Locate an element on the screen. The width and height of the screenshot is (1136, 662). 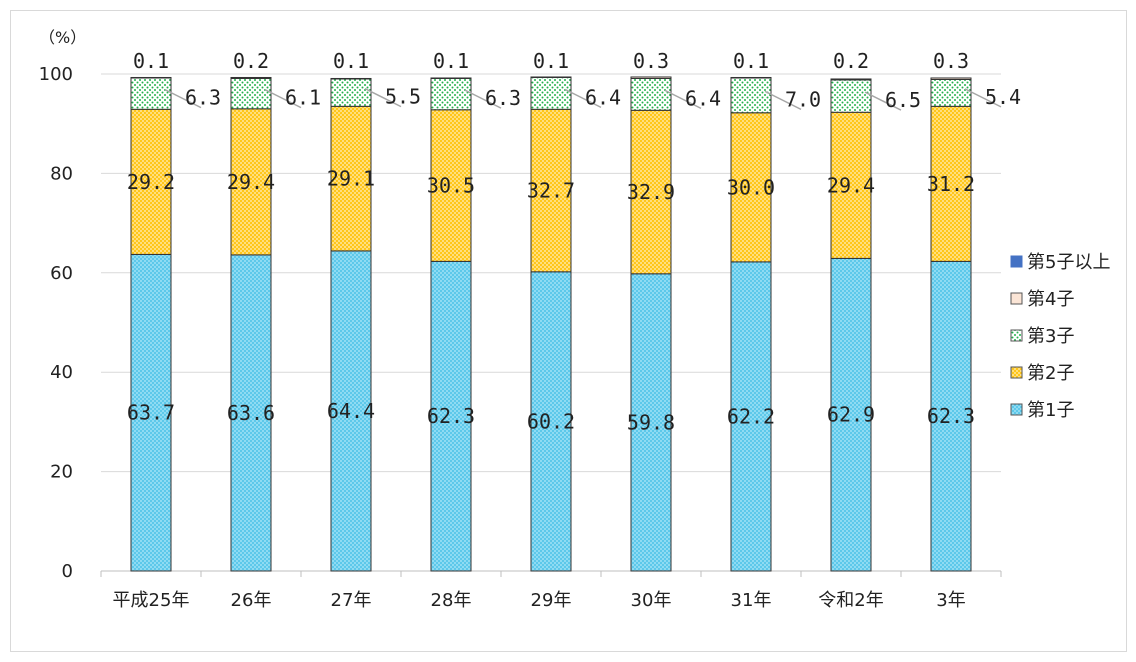
y-tick-label: 40 is located at coordinates (61, 372).